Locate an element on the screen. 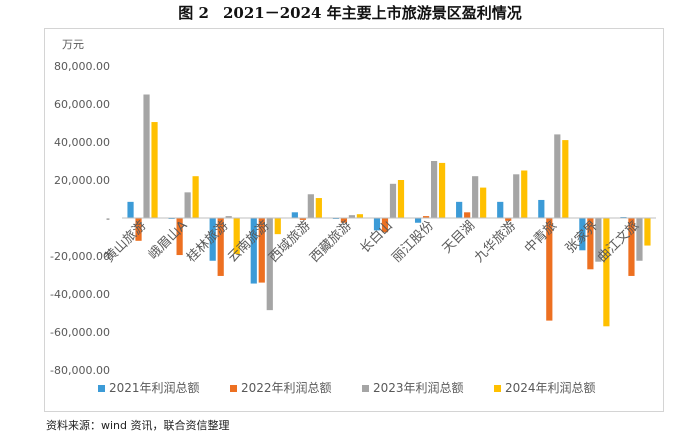  category-label: 西域旅游 is located at coordinates (289, 241).